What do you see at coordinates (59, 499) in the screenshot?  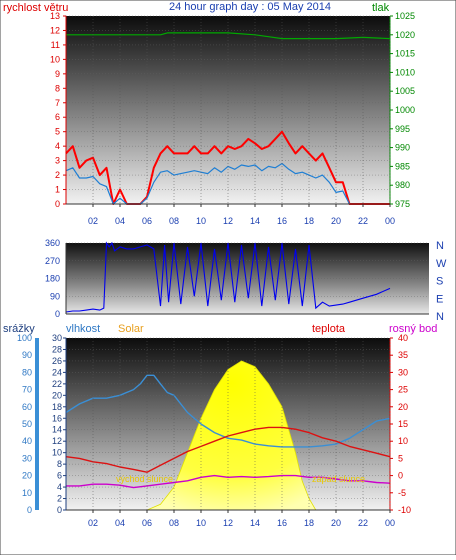 I see `humidity-tick-label: 2` at bounding box center [59, 499].